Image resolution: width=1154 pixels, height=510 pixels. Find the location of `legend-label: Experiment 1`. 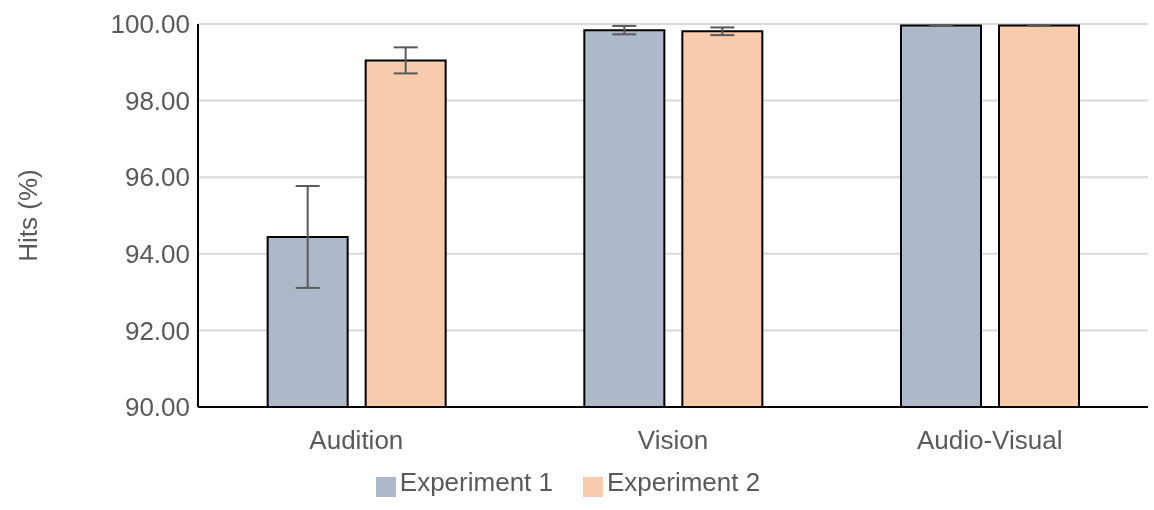

legend-label: Experiment 1 is located at coordinates (476, 482).